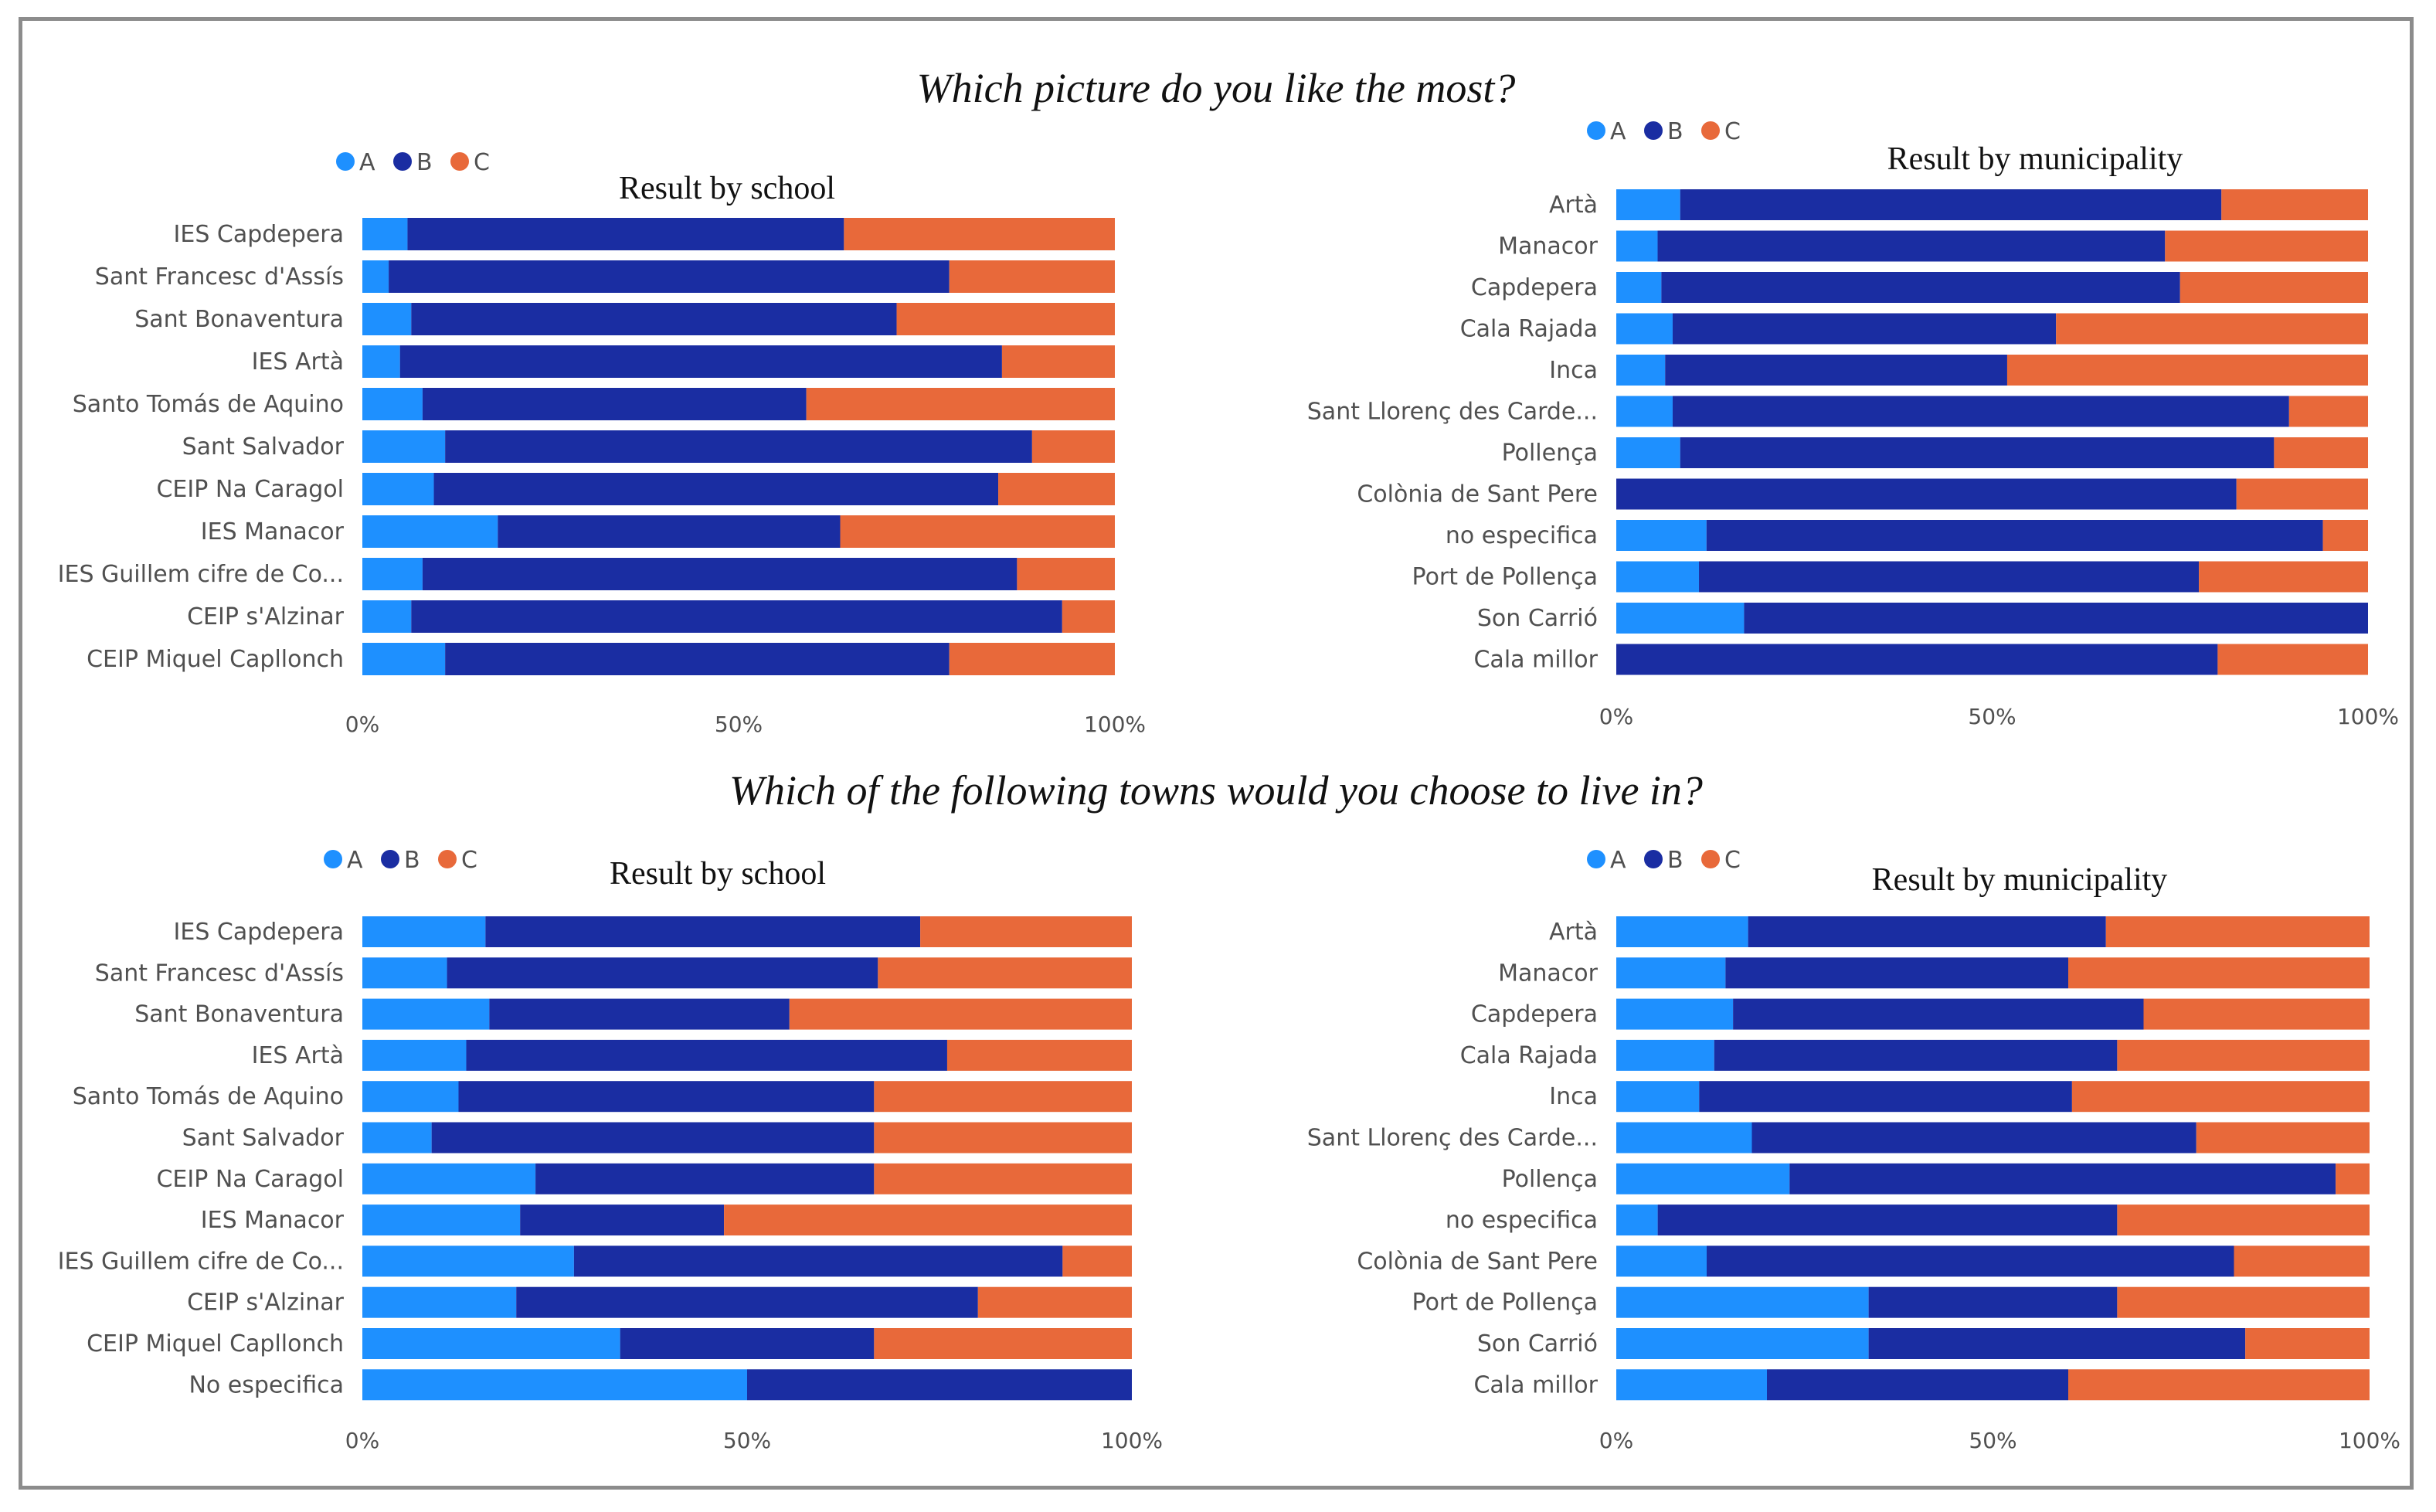 The width and height of the screenshot is (2436, 1512). What do you see at coordinates (1132, 1440) in the screenshot?
I see `x-tick-label: 100%` at bounding box center [1132, 1440].